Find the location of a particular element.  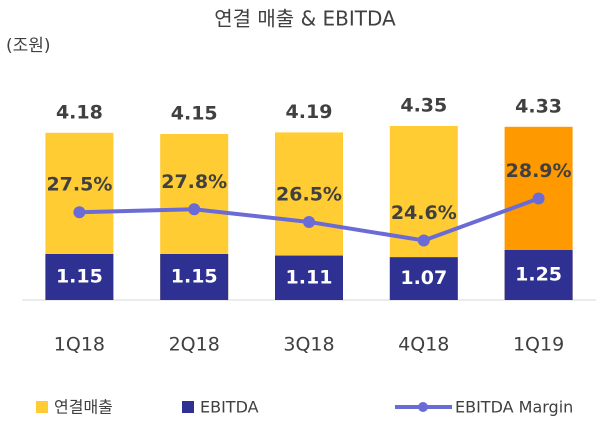

x-tick-label: 1Q19 is located at coordinates (538, 345).